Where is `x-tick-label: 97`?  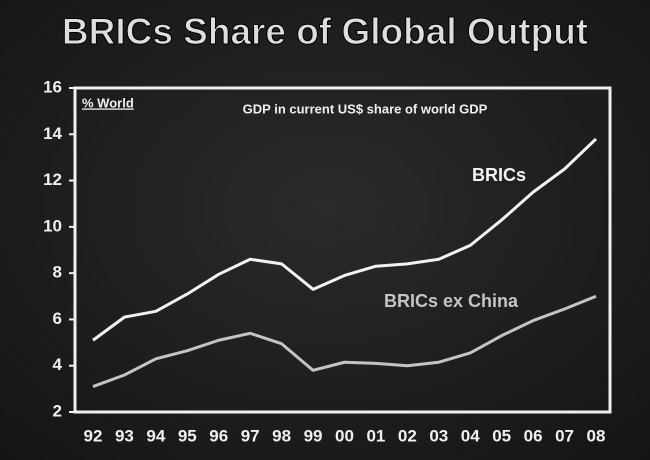
x-tick-label: 97 is located at coordinates (250, 435).